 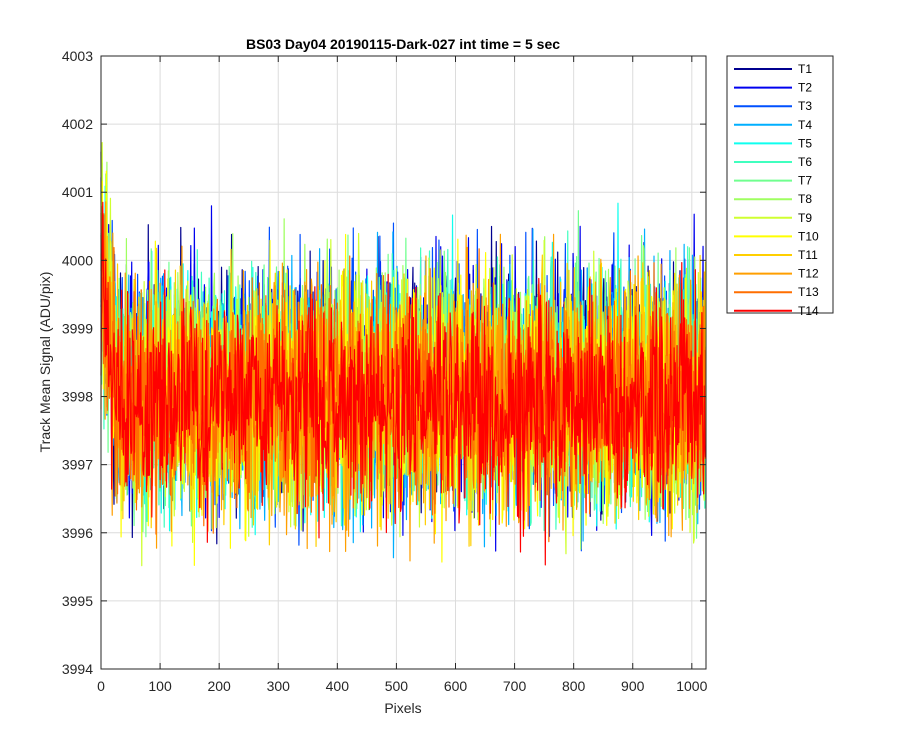 I want to click on y-tick-label: 4000, so click(x=77, y=260).